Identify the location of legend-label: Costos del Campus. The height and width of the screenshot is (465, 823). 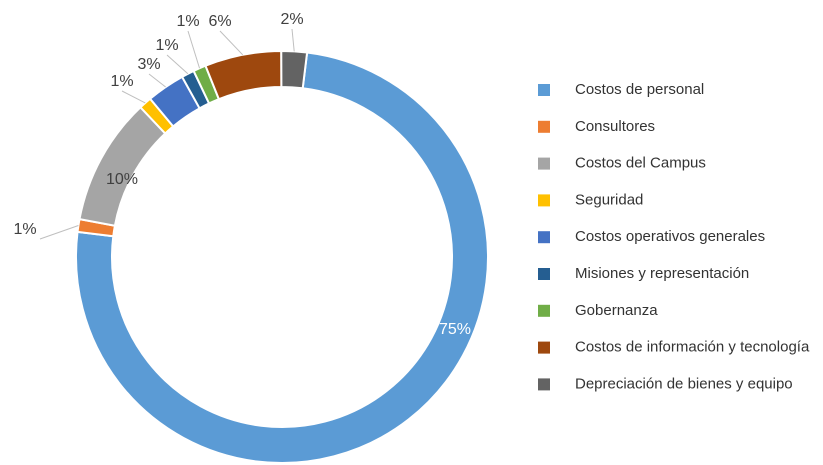
(640, 163).